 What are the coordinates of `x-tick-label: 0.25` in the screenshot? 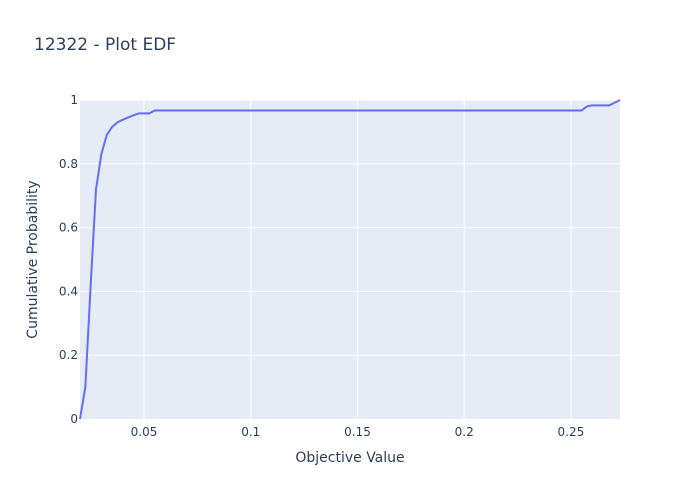 It's located at (571, 432).